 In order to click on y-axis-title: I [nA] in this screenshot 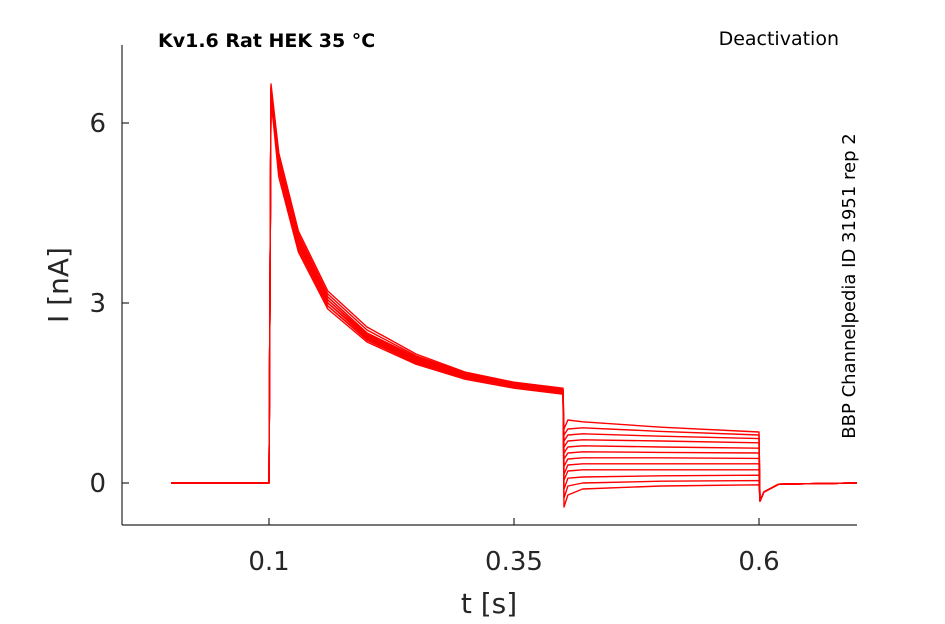, I will do `click(58, 285)`.